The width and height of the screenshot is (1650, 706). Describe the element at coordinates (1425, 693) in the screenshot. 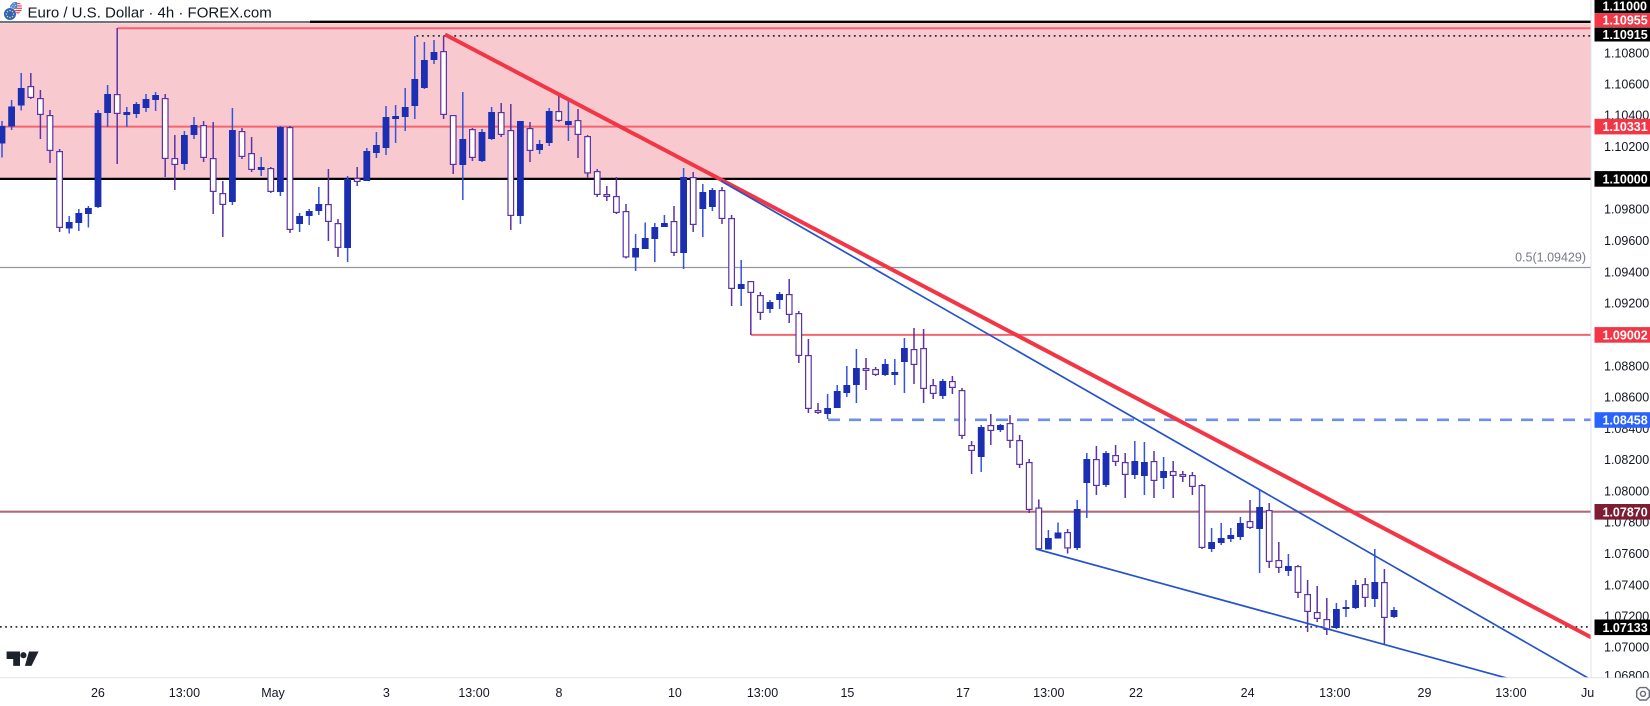

I see `svg-text: 29` at that location.